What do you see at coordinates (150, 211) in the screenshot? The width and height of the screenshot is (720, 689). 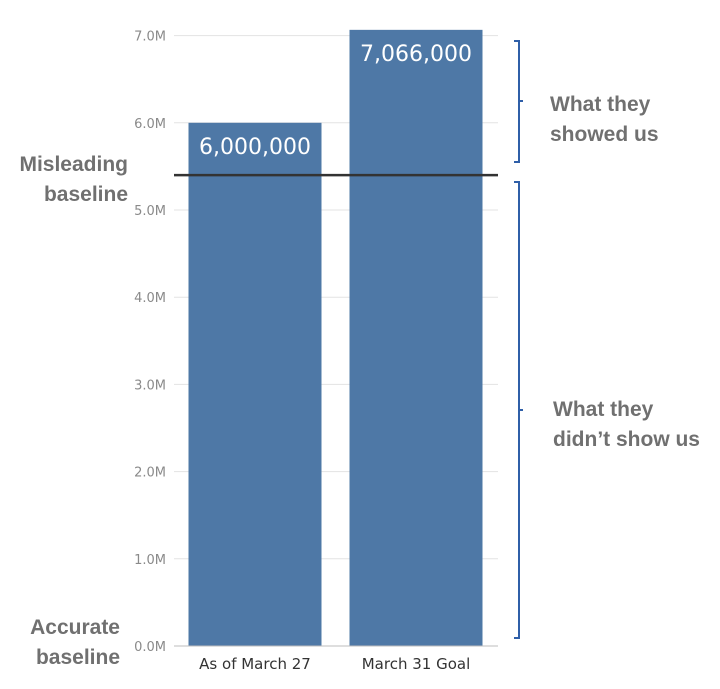 I see `y-tick-label: 5.0M` at bounding box center [150, 211].